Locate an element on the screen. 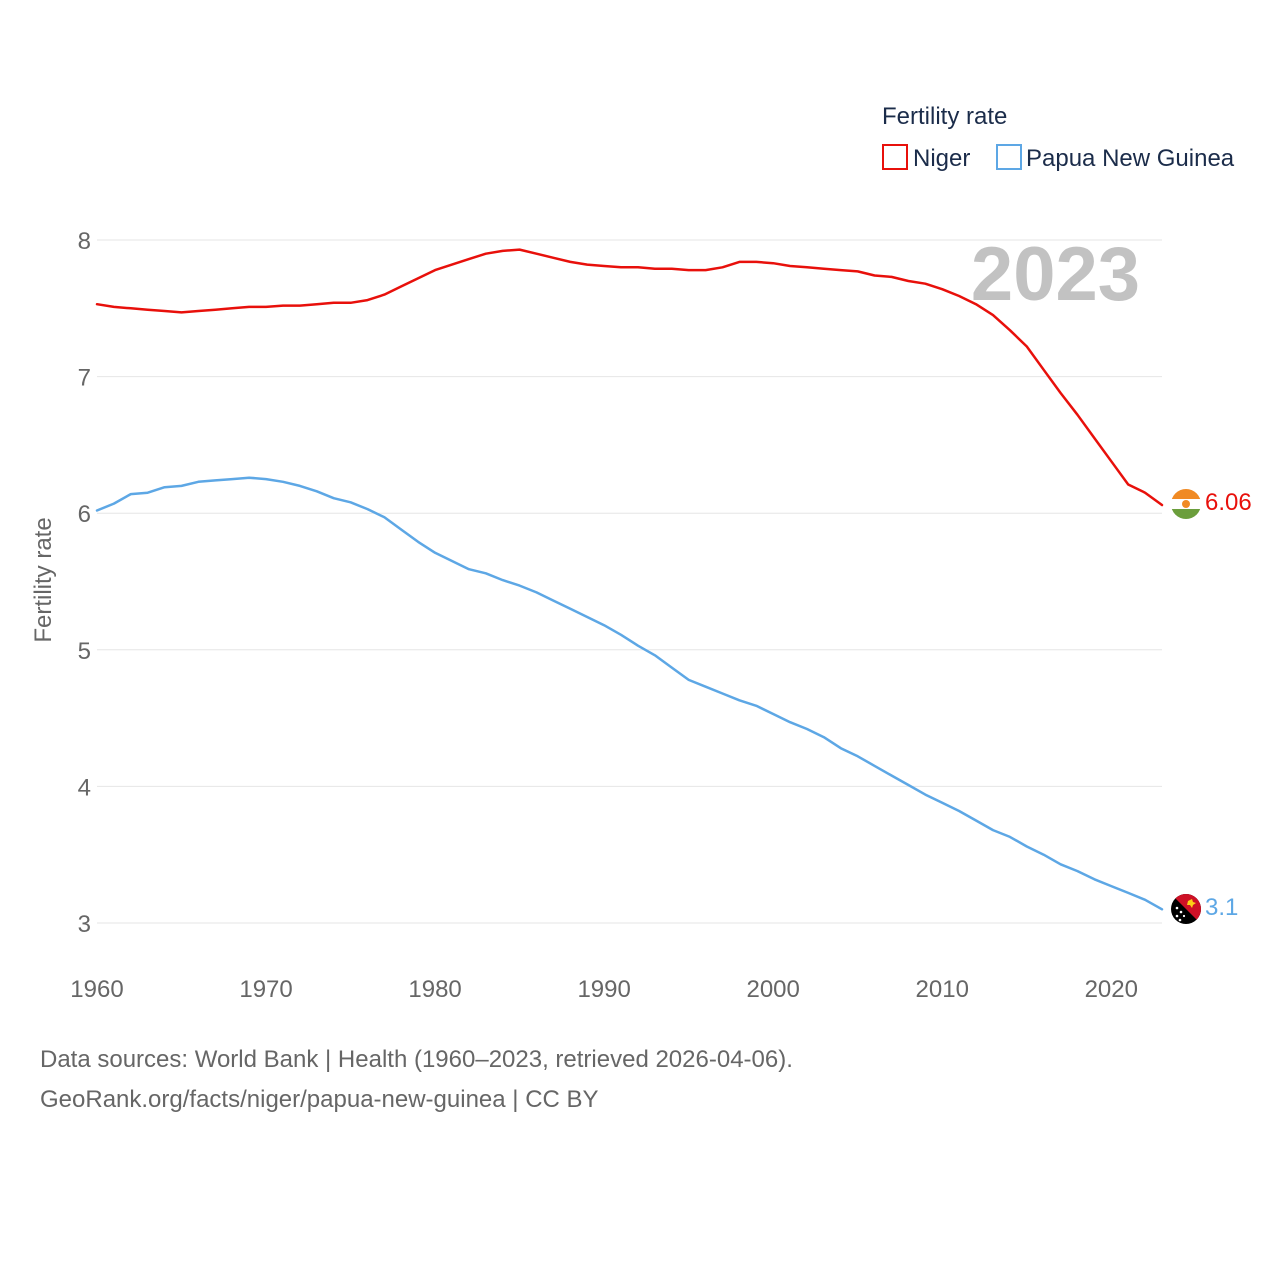 Image resolution: width=1280 pixels, height=1280 pixels. y-axis-ticks: 3 4 5 6 7 8 is located at coordinates (84, 583).